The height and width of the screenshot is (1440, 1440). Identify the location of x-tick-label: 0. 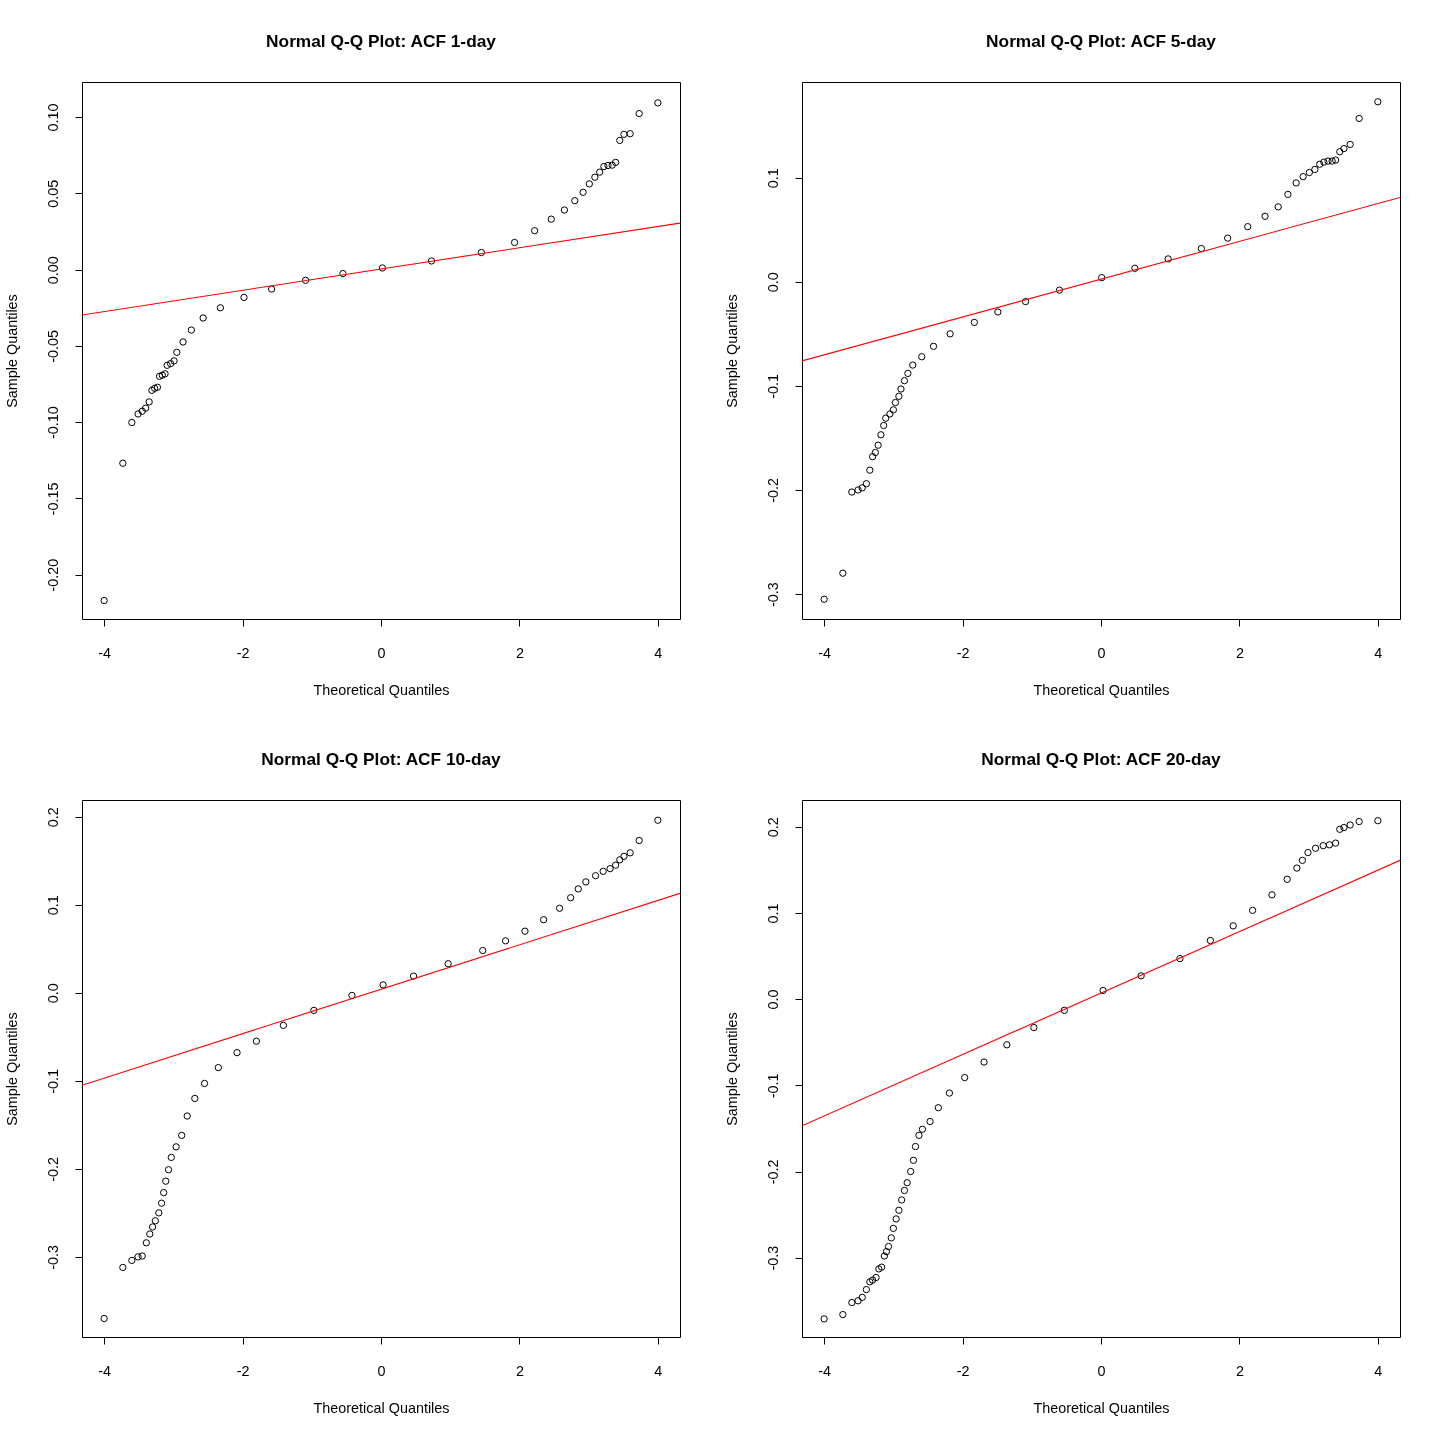
(381, 1370).